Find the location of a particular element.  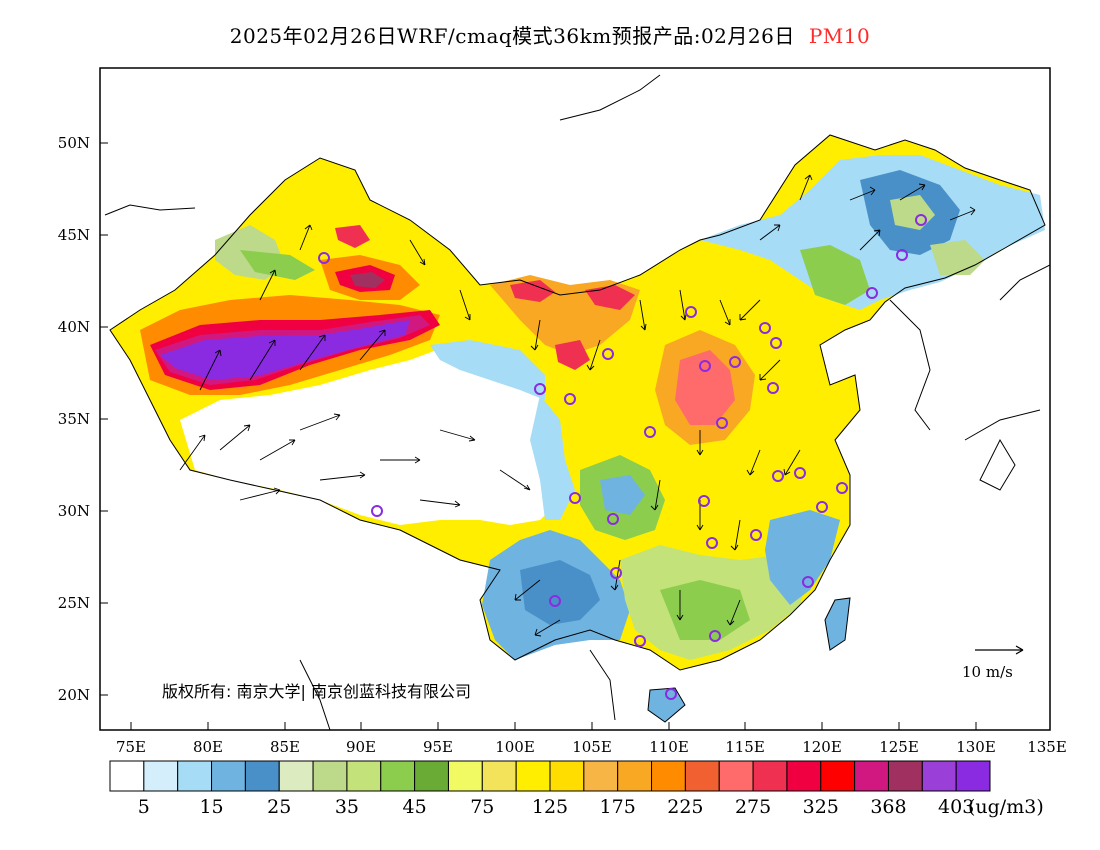

pm10-liaoning-green is located at coordinates (835, 275).